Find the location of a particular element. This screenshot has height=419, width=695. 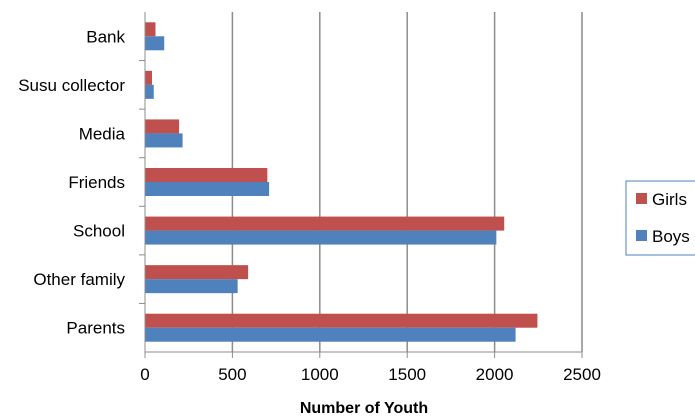

x-tick-label-2000: 2000 is located at coordinates (495, 374).